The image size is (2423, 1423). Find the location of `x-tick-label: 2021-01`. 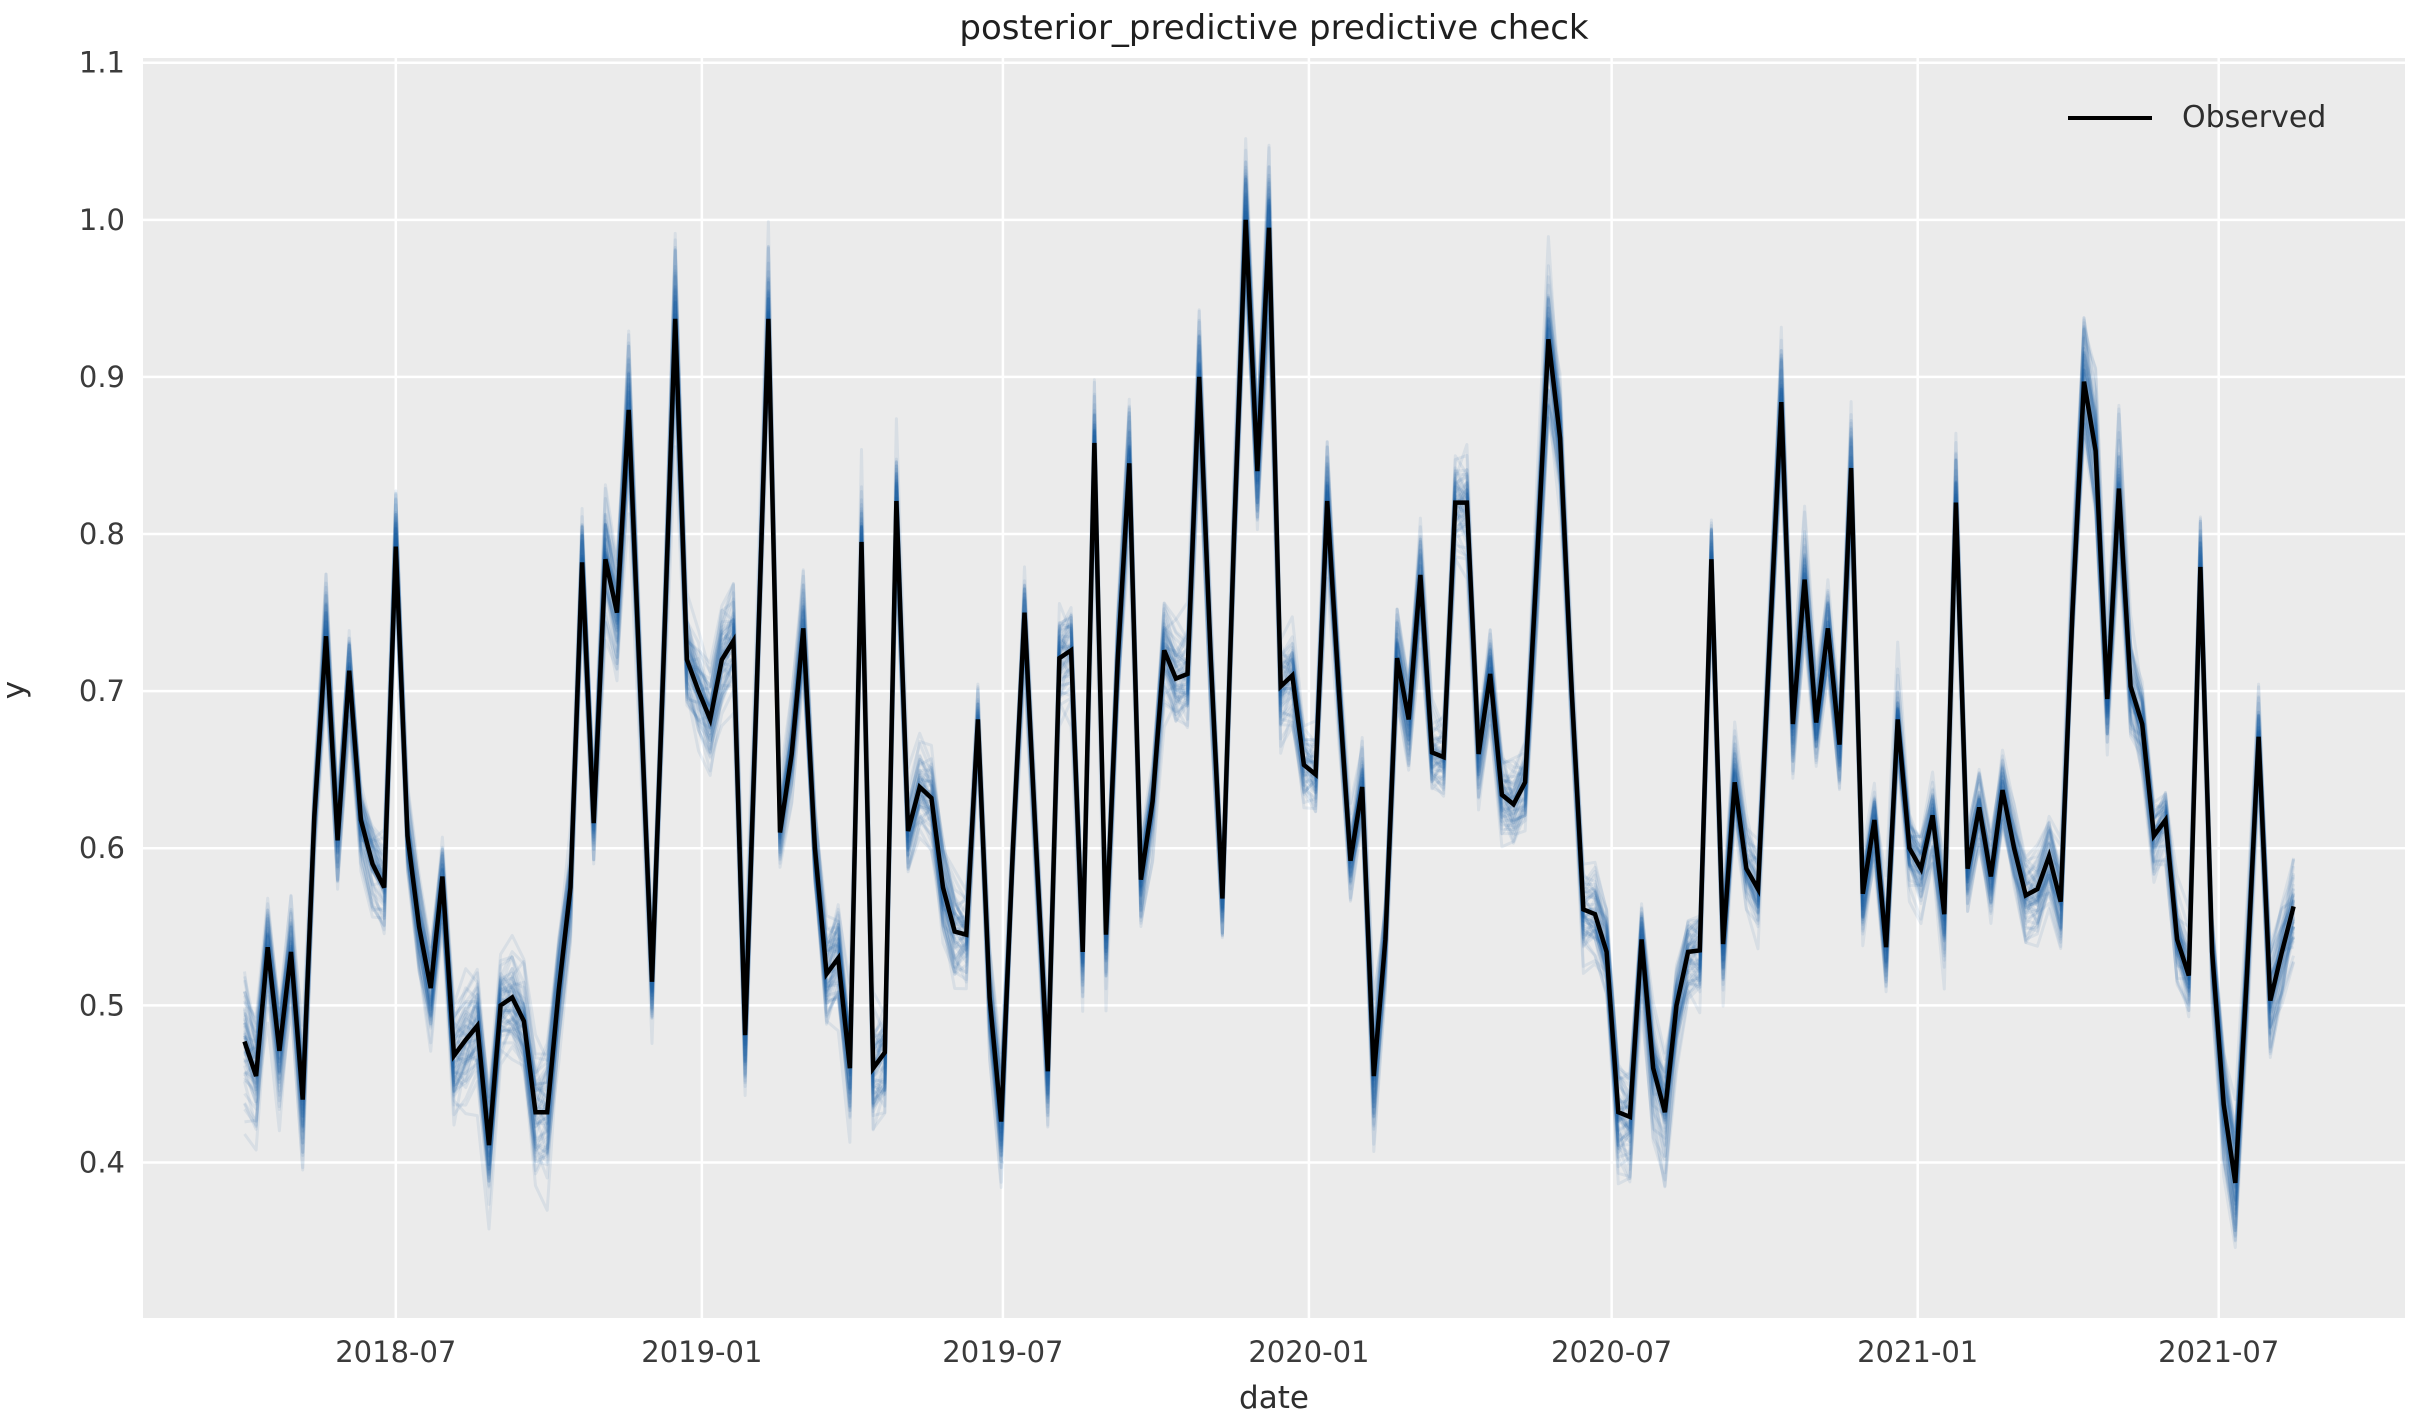

x-tick-label: 2021-01 is located at coordinates (1917, 1352).